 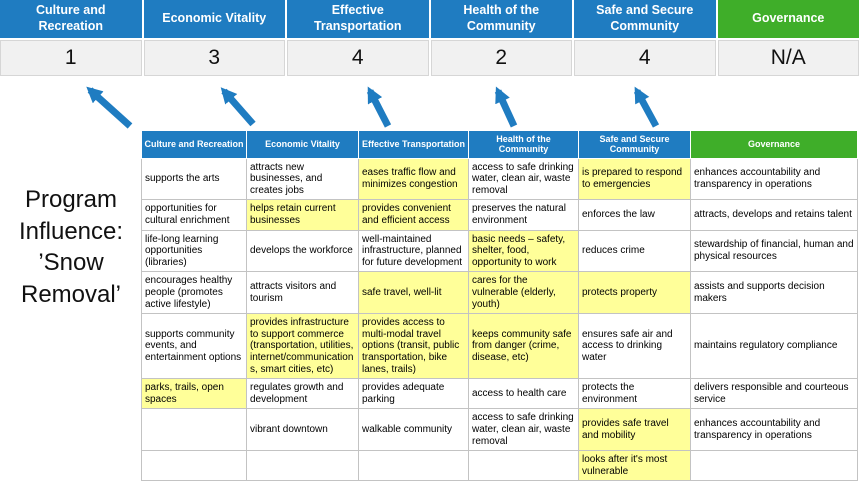 I want to click on matrix-cell: protects property, so click(x=635, y=293).